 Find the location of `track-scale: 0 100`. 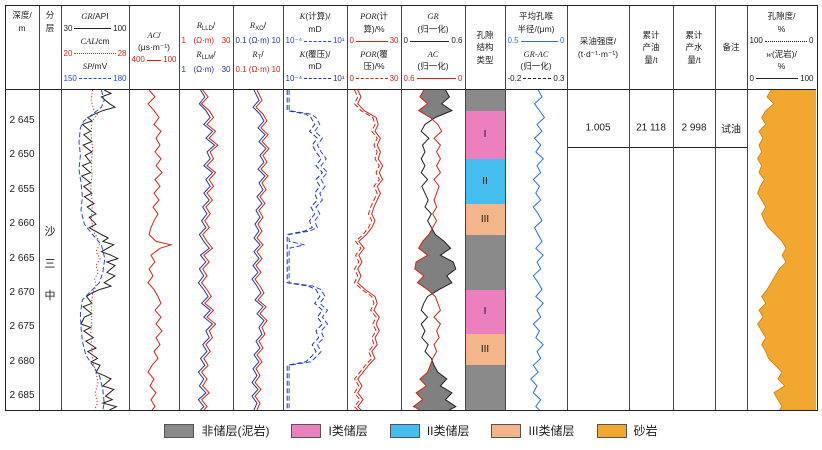

track-scale: 0 100 is located at coordinates (782, 79).